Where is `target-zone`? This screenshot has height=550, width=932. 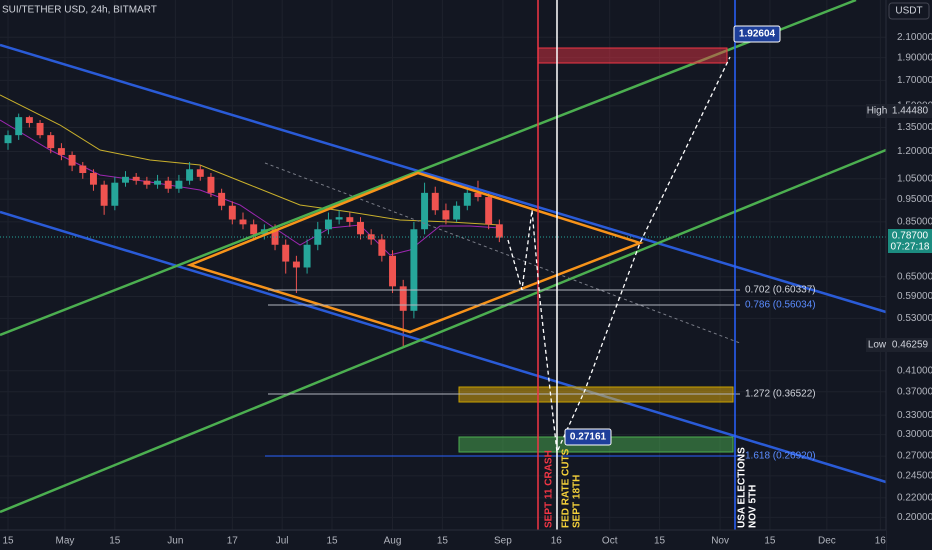 target-zone is located at coordinates (632, 55).